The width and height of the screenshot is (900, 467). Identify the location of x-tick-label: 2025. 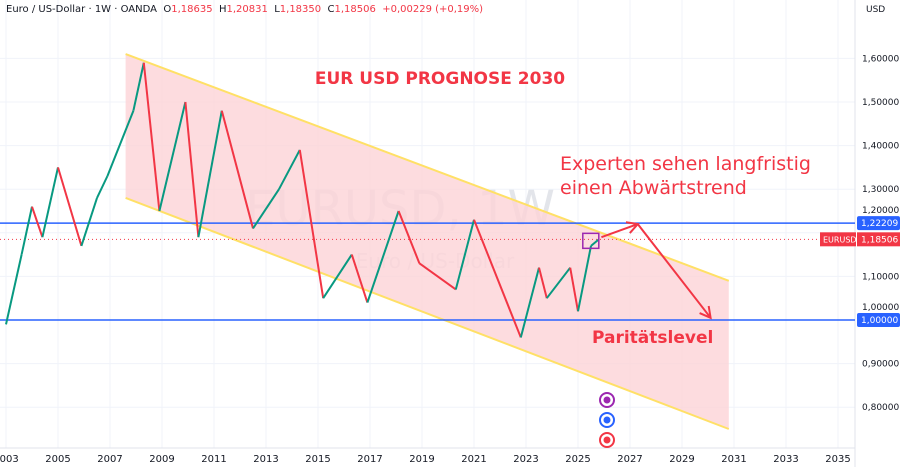
(577, 459).